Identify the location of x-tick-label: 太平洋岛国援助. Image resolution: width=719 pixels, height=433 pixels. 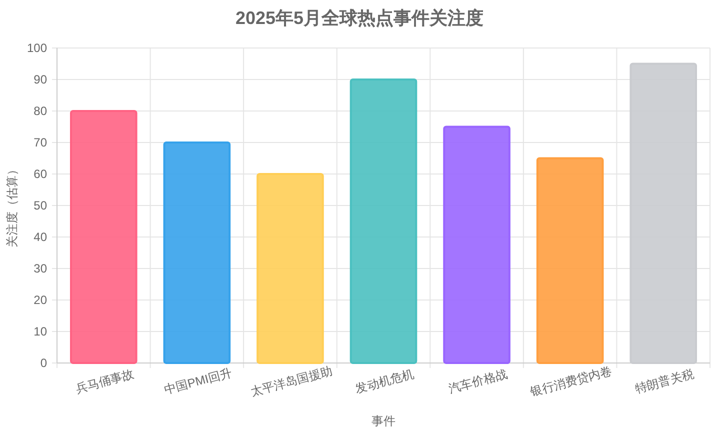
(291, 381).